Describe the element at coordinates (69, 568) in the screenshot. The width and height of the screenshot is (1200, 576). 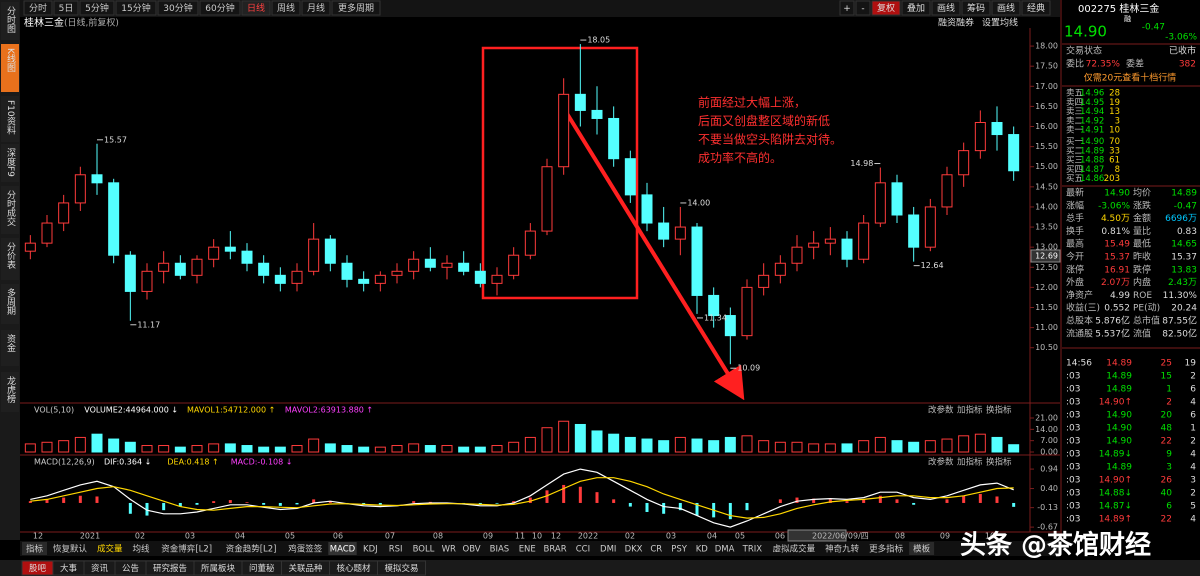
I see `bottom-tab: 大事` at that location.